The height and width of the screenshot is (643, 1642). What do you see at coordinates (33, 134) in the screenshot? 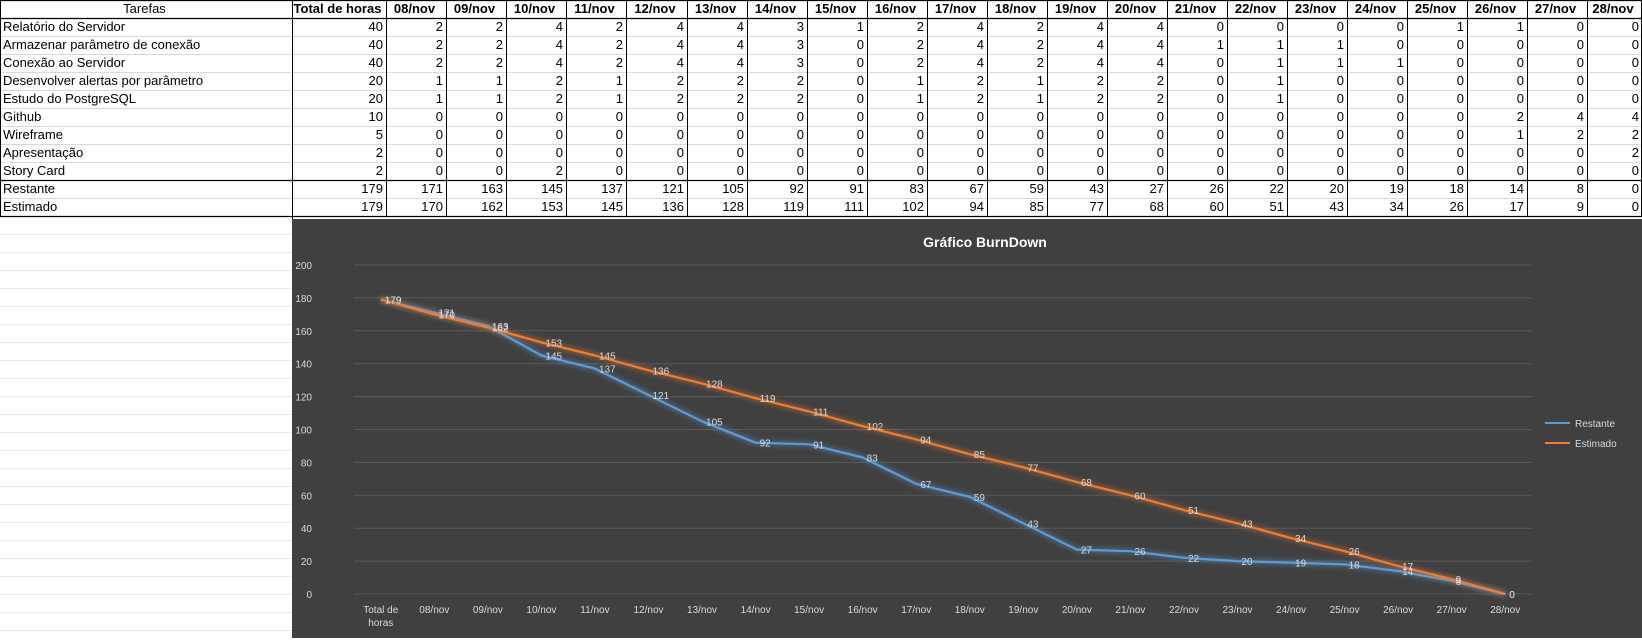
I see `task-name: Wireframe` at bounding box center [33, 134].